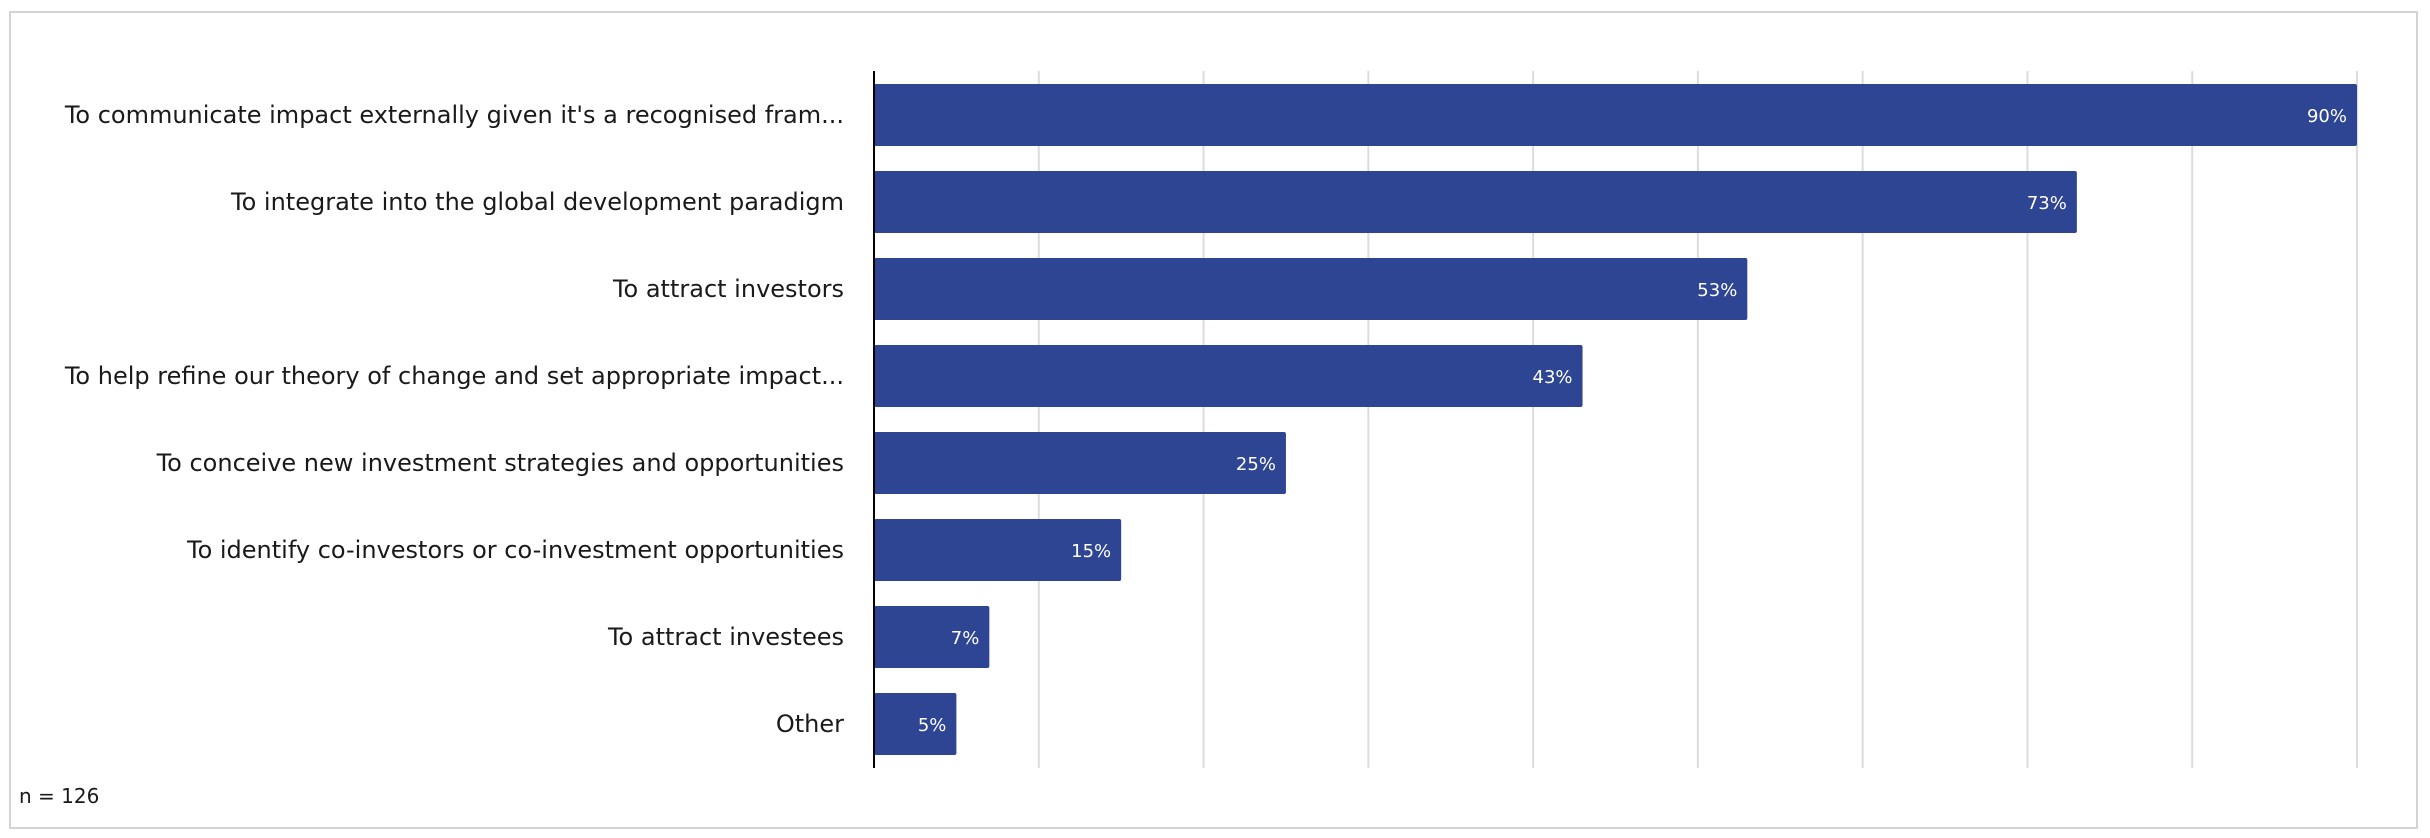 The image size is (2430, 838). What do you see at coordinates (59, 796) in the screenshot?
I see `sample-size-note: n = 126` at bounding box center [59, 796].